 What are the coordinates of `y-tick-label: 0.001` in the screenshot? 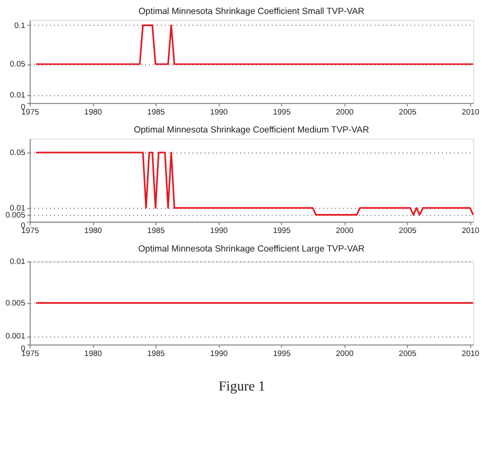 It's located at (15, 336).